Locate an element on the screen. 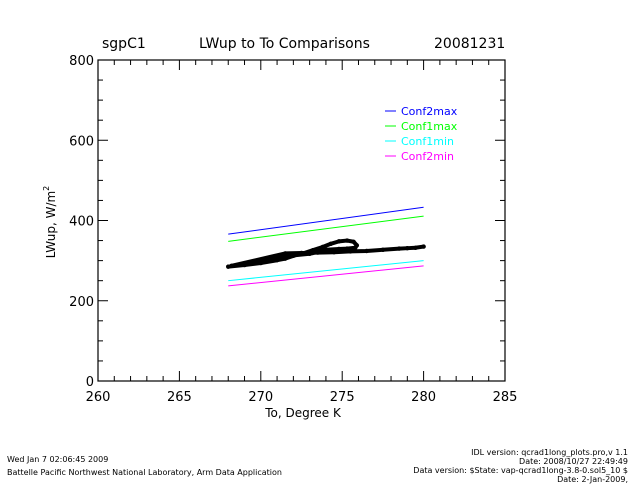  y-axis-label-main: LWup, W/m is located at coordinates (51, 224).